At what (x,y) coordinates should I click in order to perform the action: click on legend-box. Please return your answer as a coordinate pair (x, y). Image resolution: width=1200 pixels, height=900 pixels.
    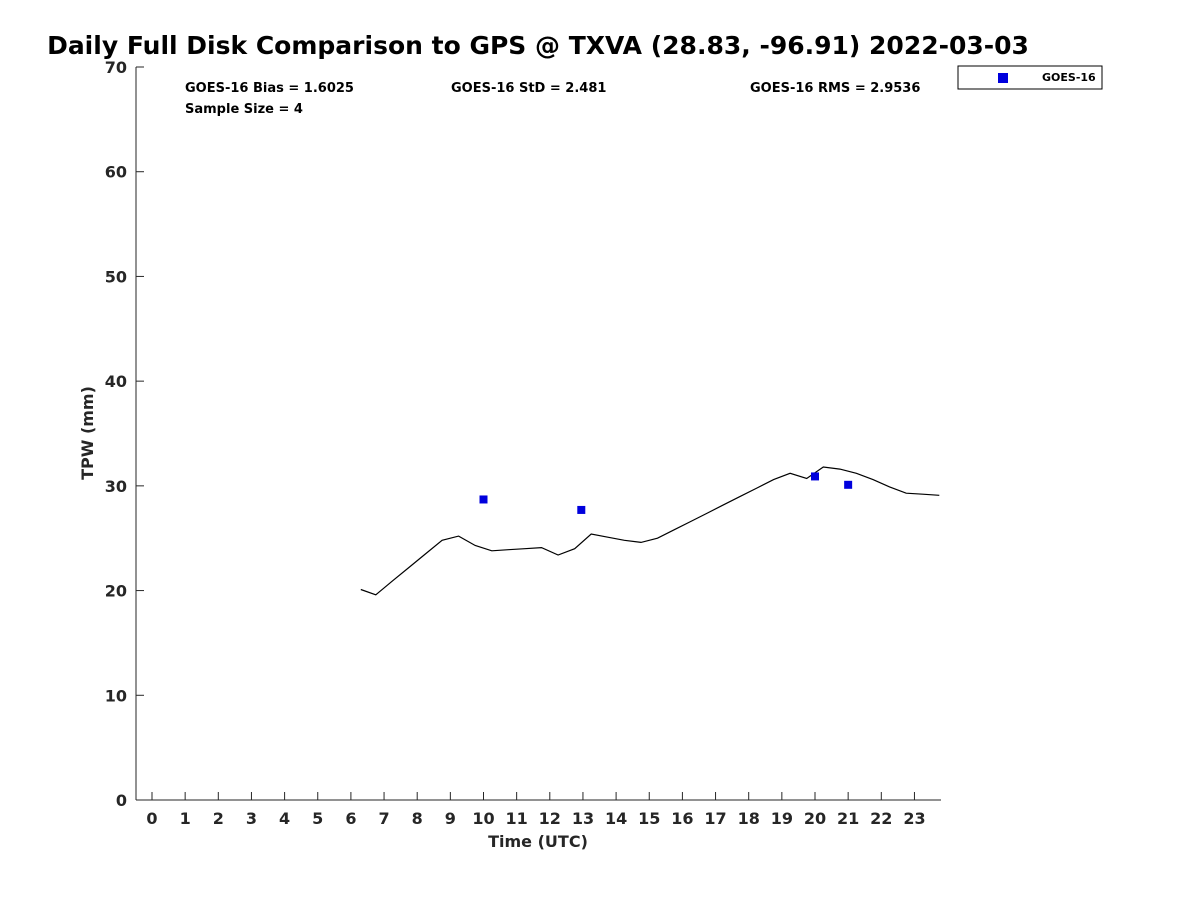
    Looking at the image, I should click on (1030, 77).